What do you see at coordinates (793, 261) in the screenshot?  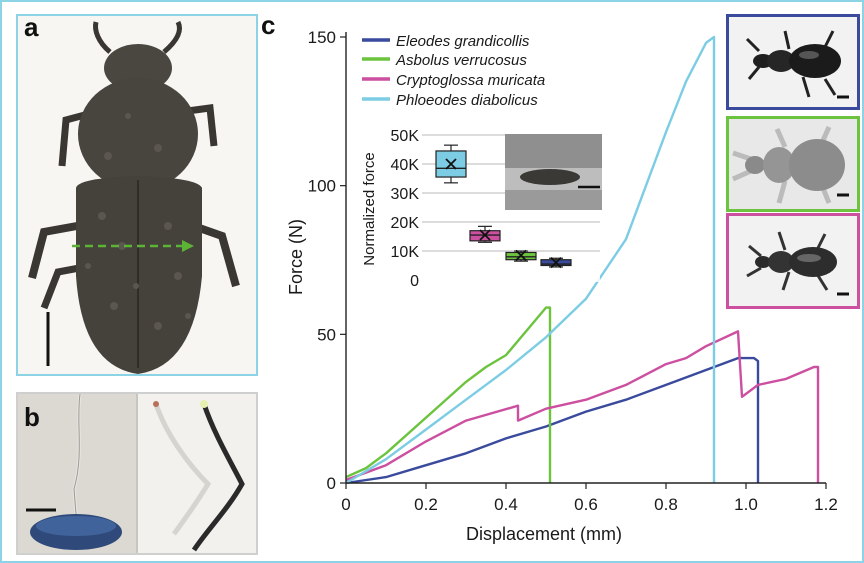 I see `cryptoglossa-thumbnail` at bounding box center [793, 261].